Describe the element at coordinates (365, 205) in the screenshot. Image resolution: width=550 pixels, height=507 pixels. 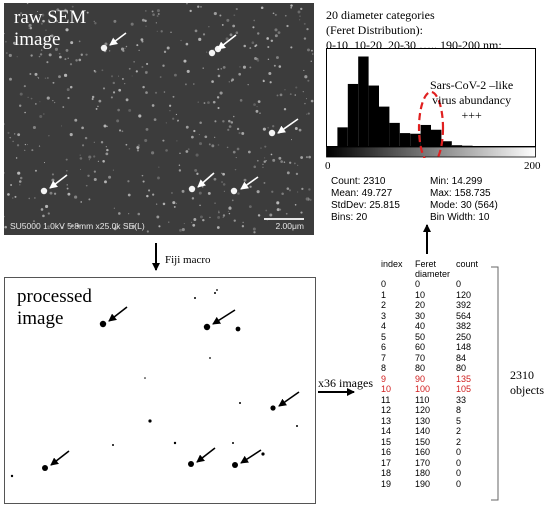
I see `stat-stddev: StdDev: 25.815` at that location.